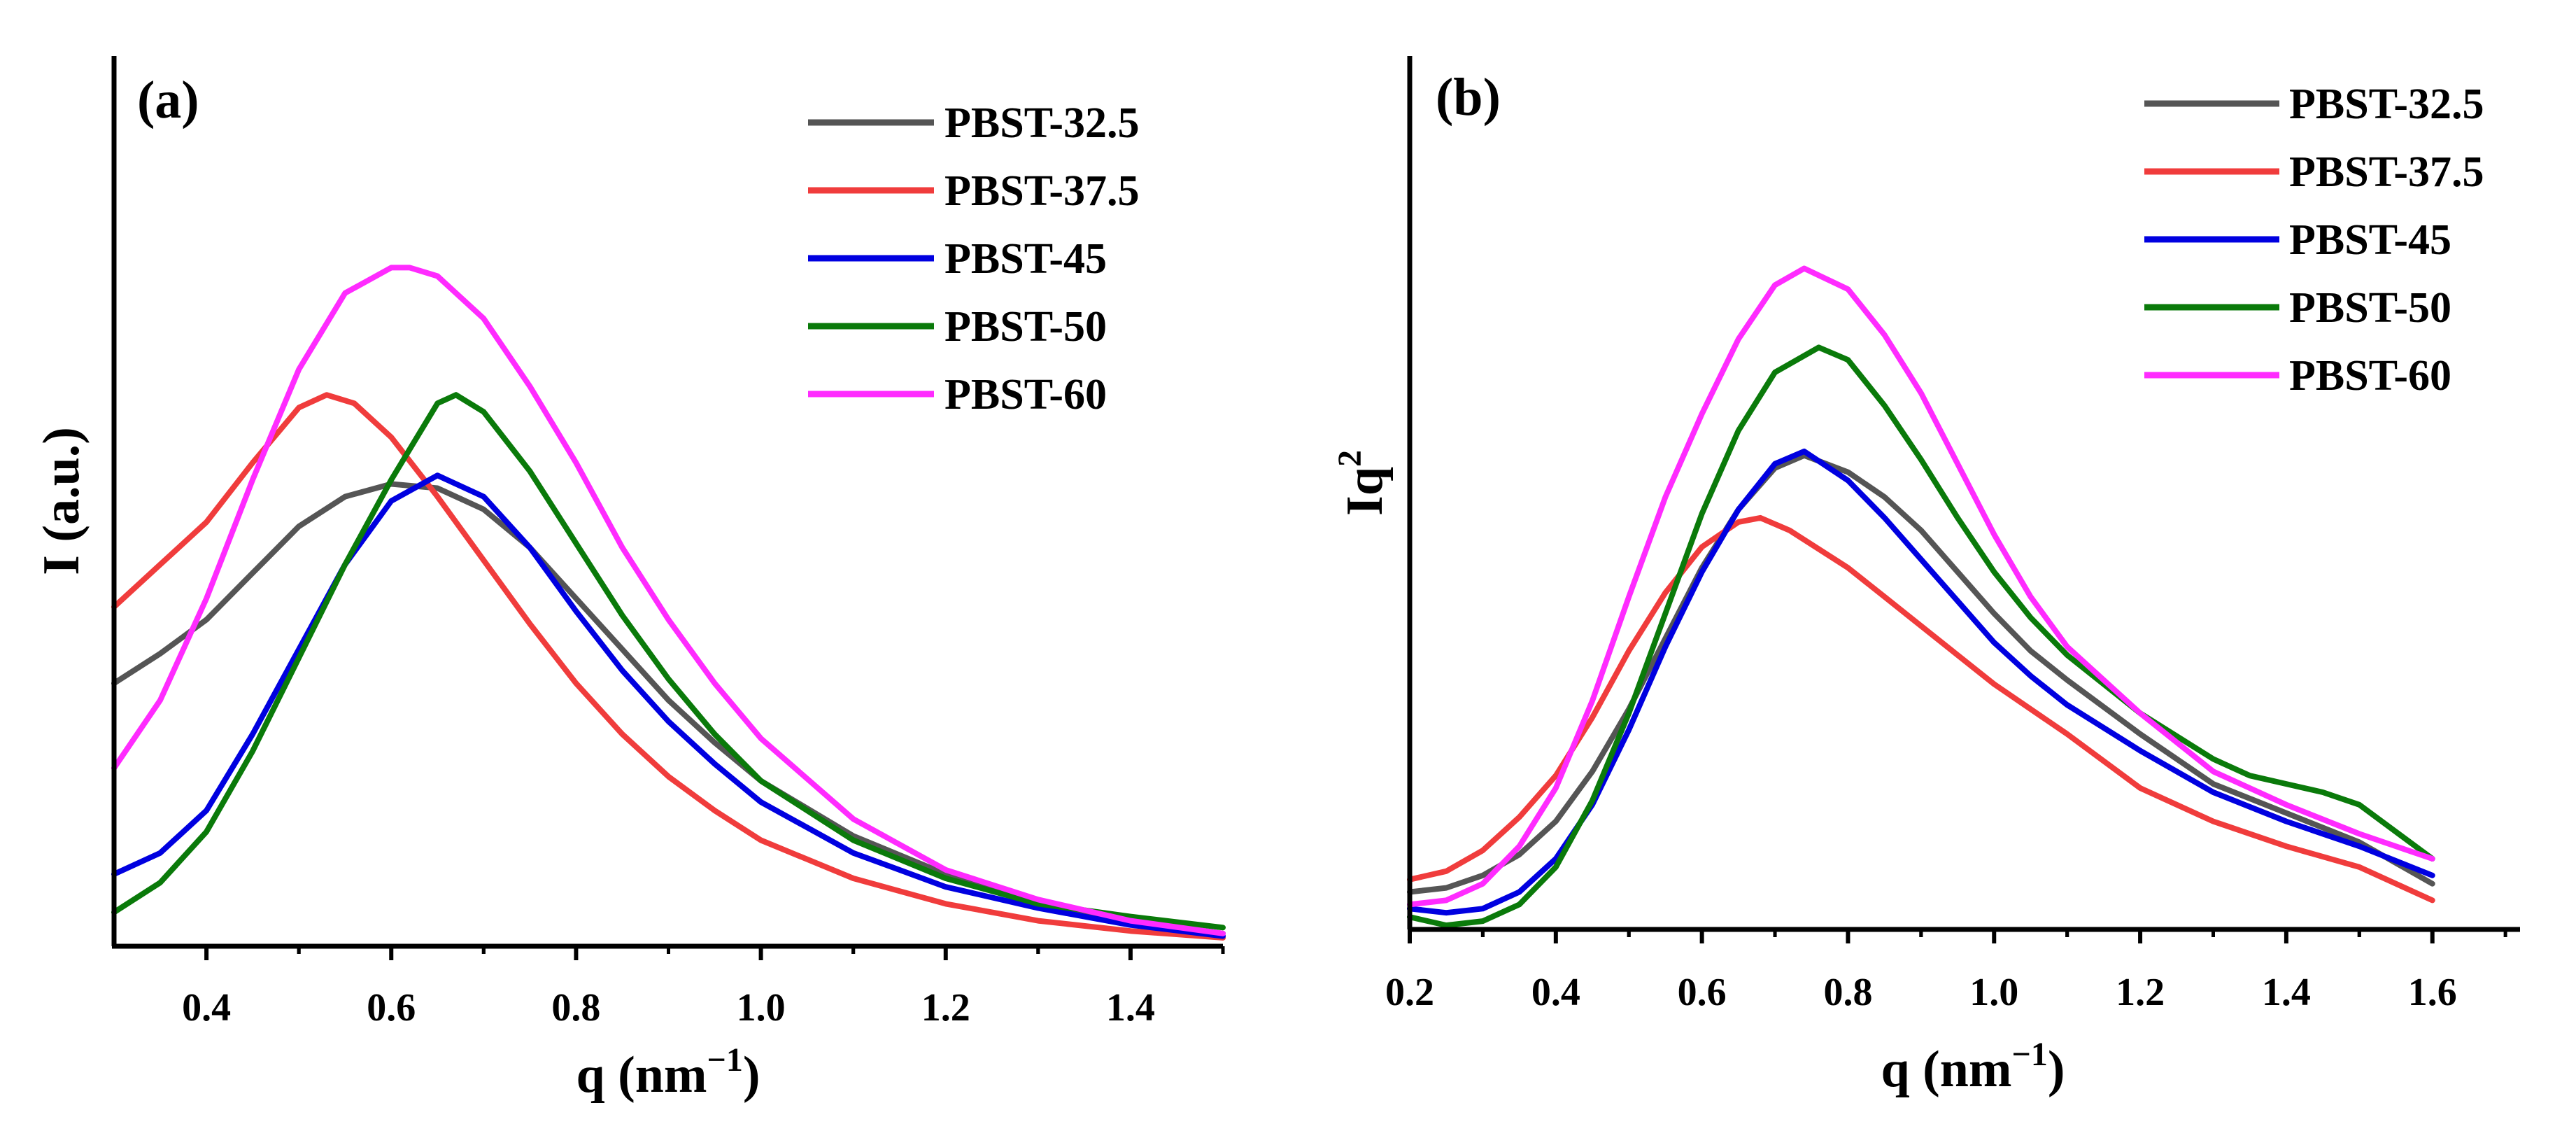 This screenshot has height=1138, width=2576. Describe the element at coordinates (1362, 483) in the screenshot. I see `y-axis-title: Iq2` at that location.